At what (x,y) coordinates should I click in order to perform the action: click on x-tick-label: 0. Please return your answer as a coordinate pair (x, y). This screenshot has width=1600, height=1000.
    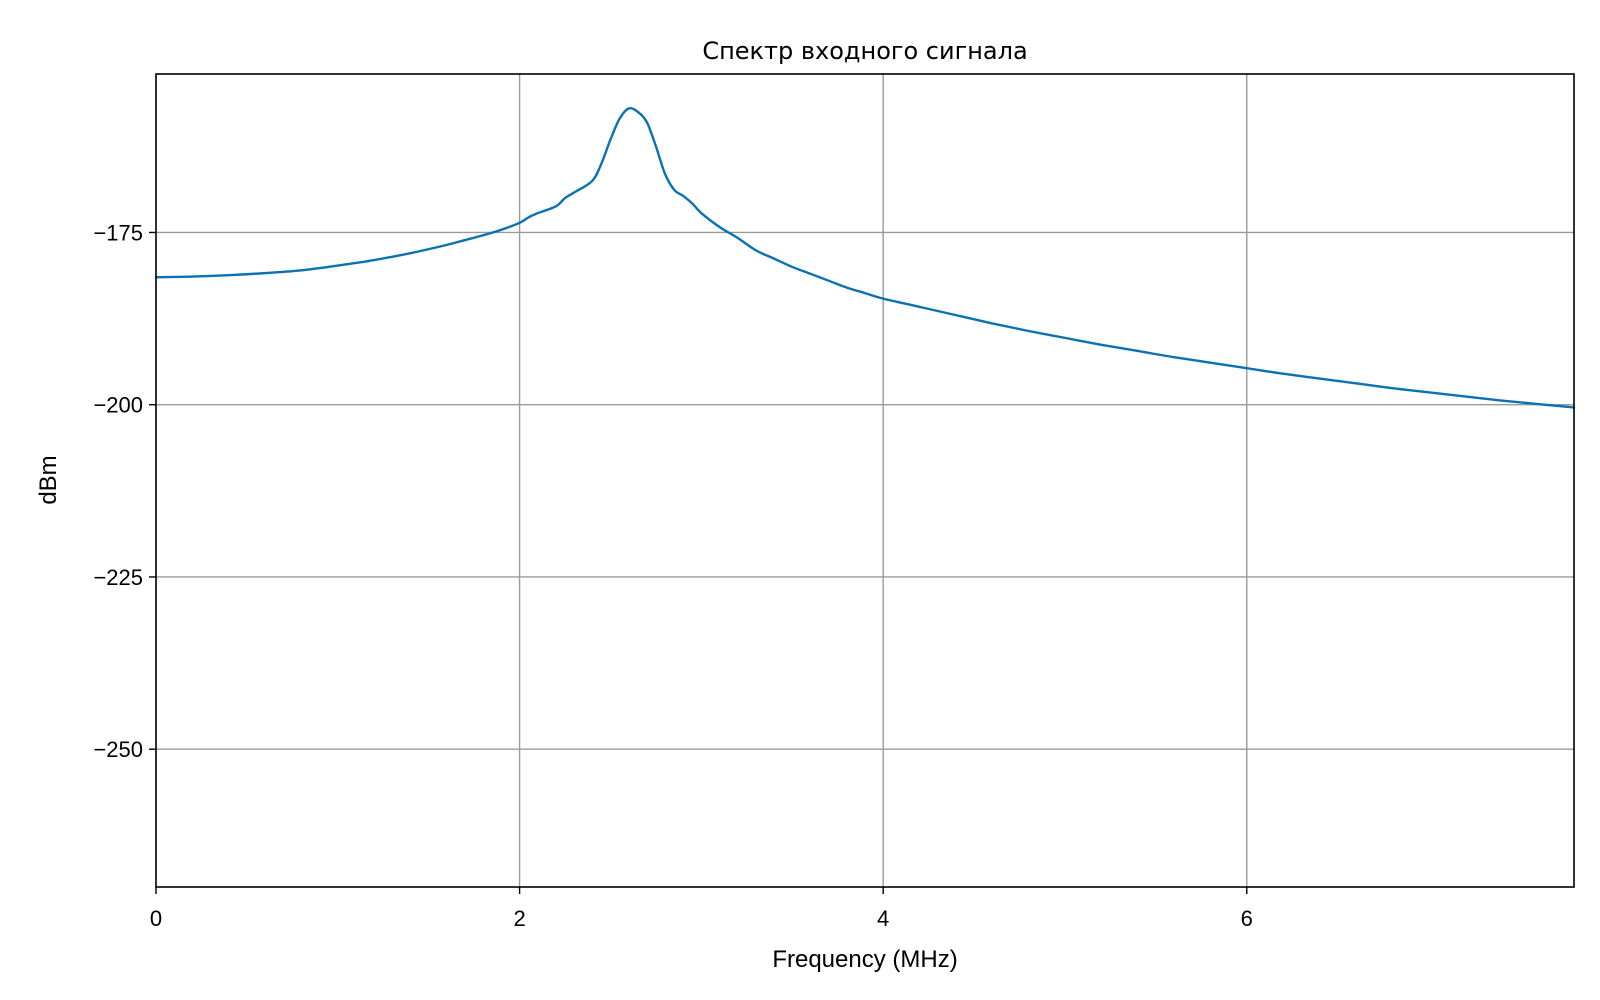
    Looking at the image, I should click on (156, 918).